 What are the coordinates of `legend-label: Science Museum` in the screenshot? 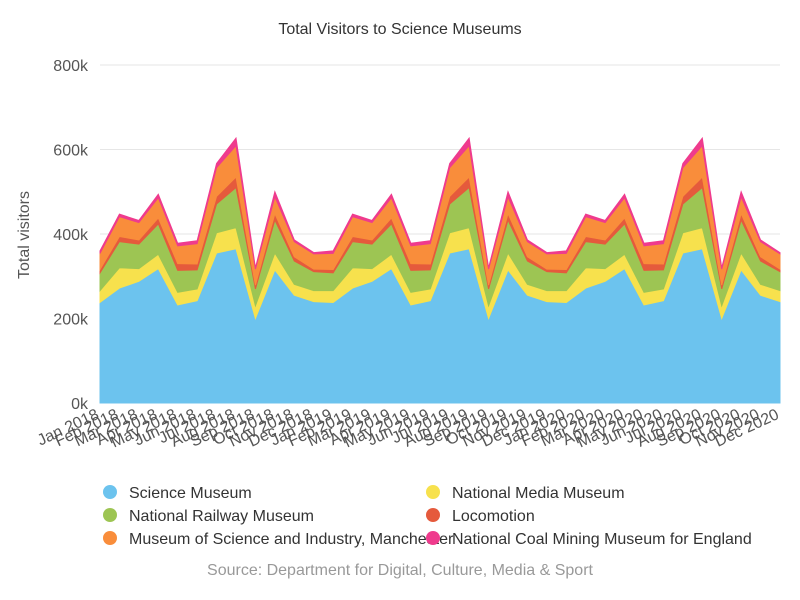 It's located at (190, 493).